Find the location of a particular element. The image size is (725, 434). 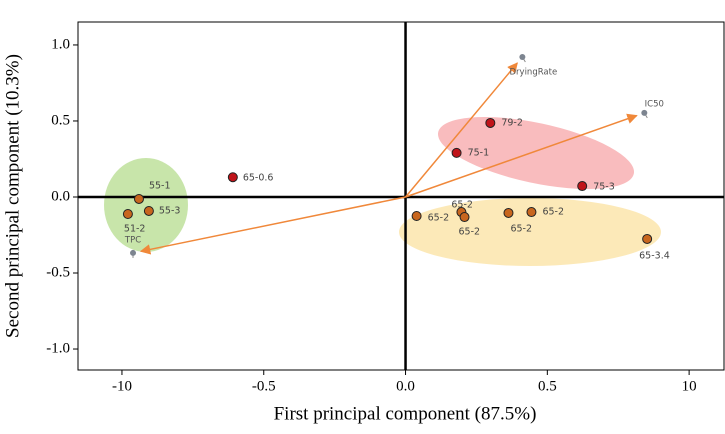

point-label: 51-2 is located at coordinates (135, 229).